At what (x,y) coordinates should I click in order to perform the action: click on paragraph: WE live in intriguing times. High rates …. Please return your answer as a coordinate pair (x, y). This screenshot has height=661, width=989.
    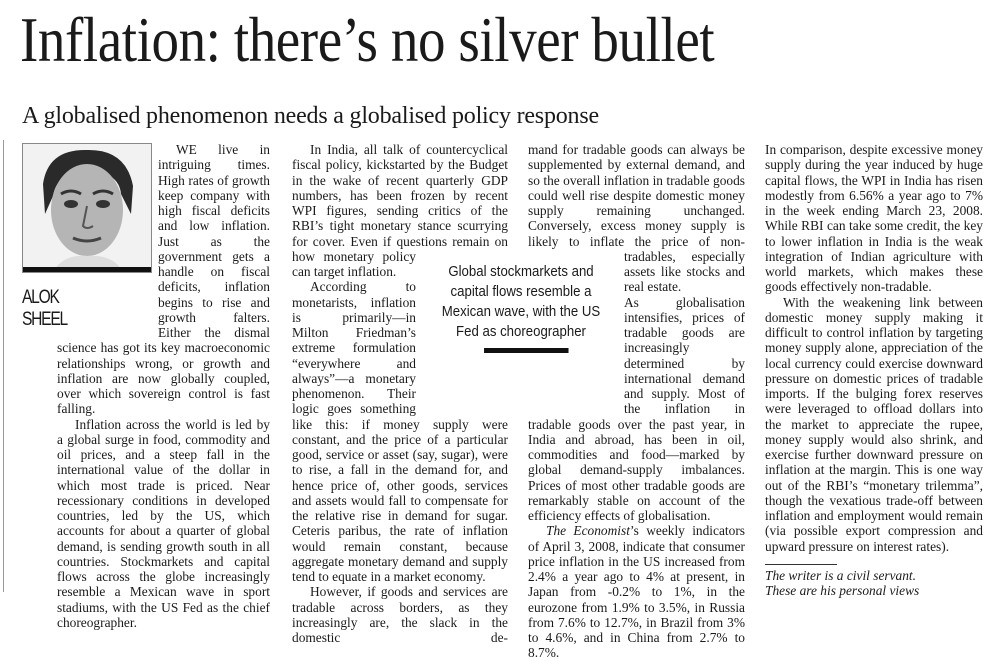
    Looking at the image, I should click on (163, 279).